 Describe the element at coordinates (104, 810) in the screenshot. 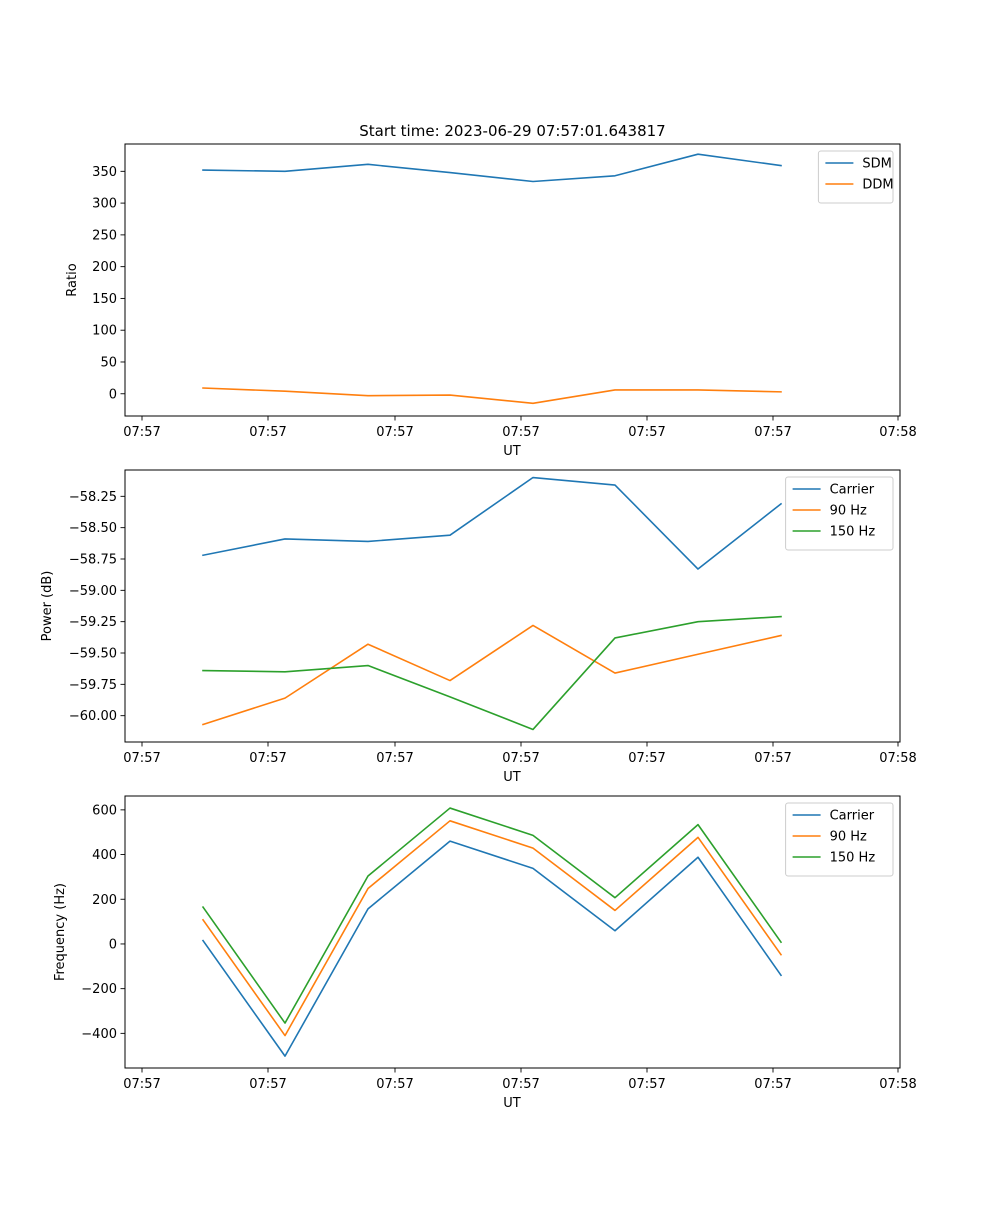

I see `y-tick-label: 600` at that location.